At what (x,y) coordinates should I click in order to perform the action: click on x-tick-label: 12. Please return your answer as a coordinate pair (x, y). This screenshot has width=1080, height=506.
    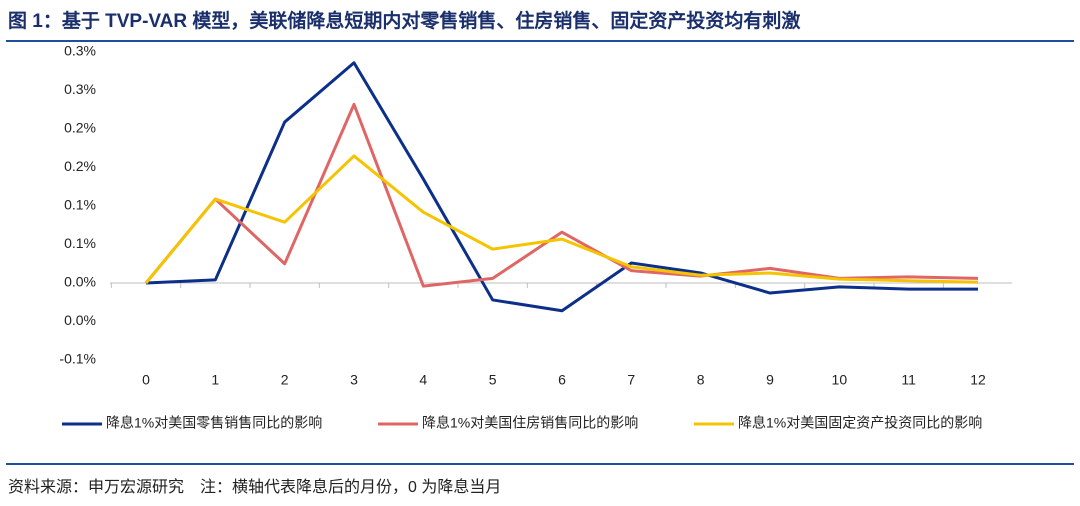
    Looking at the image, I should click on (978, 380).